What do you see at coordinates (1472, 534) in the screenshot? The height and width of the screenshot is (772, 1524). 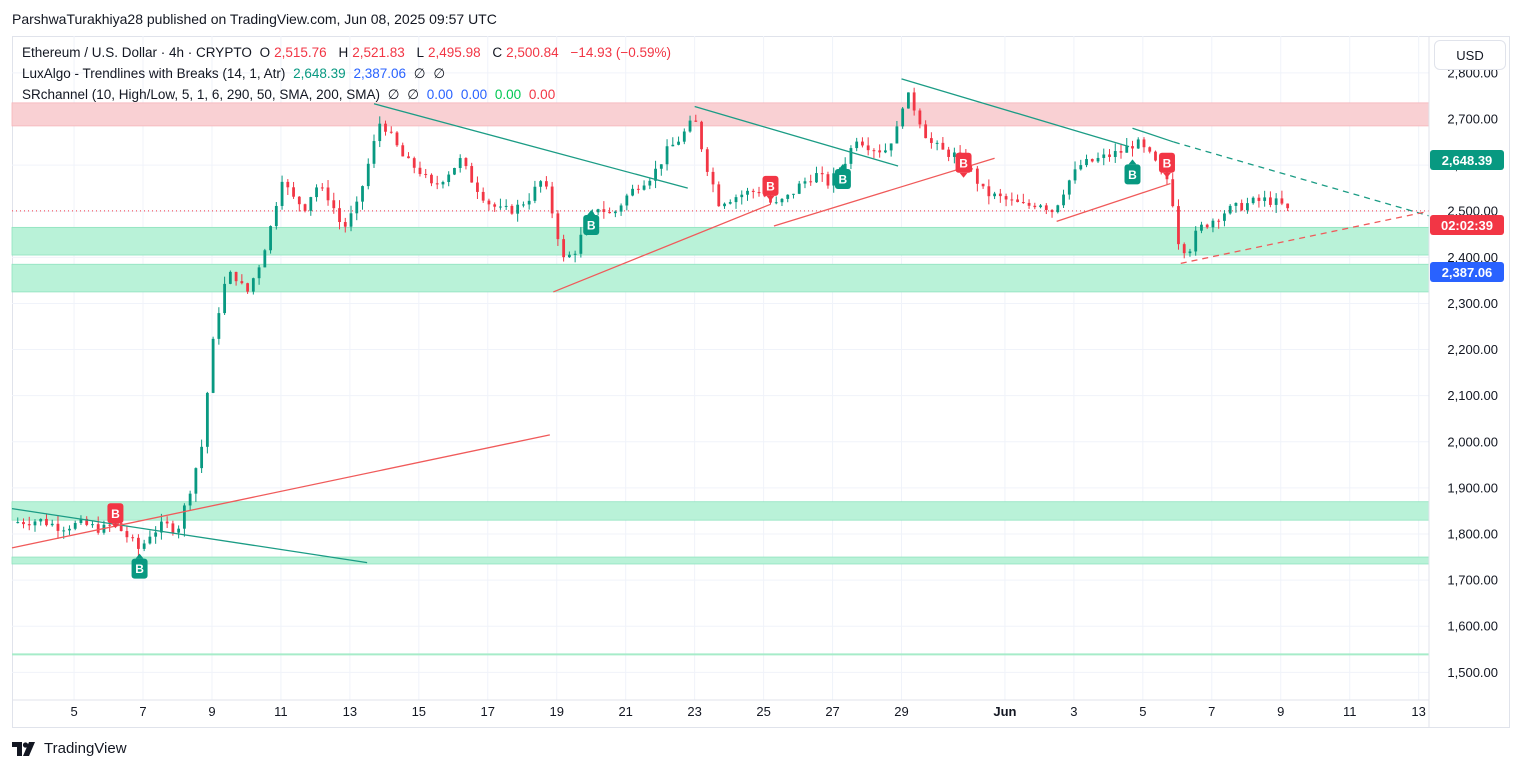 I see `price-tick-label: 1,800.00` at bounding box center [1472, 534].